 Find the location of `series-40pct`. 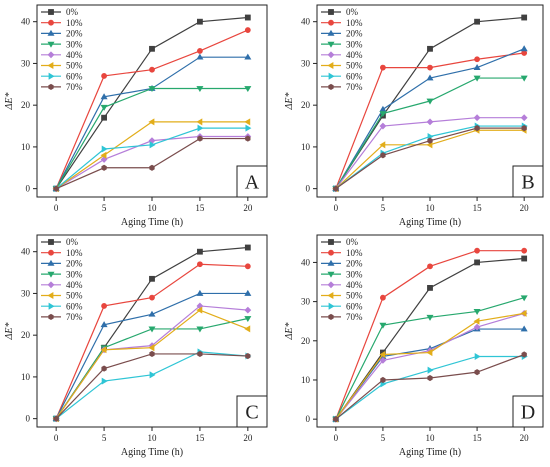

series-40pct is located at coordinates (430, 153).